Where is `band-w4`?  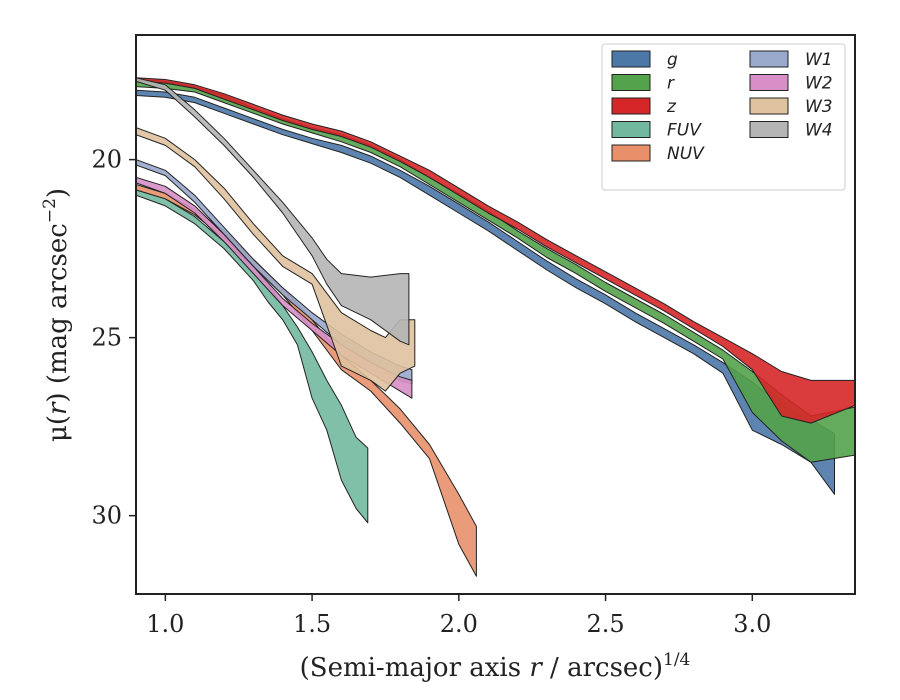
band-w4 is located at coordinates (273, 211).